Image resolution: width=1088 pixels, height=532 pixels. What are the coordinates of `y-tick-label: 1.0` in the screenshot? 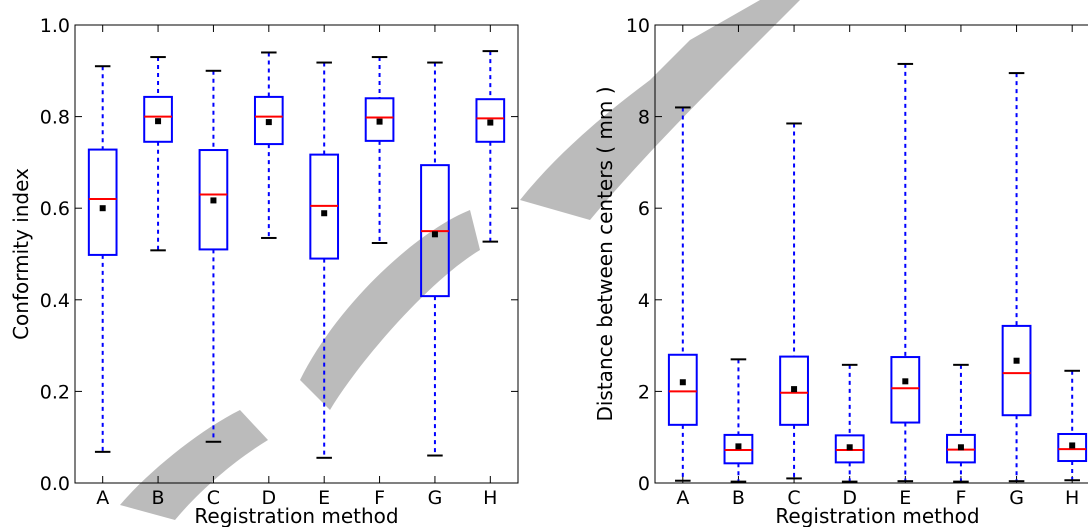 It's located at (55, 26).